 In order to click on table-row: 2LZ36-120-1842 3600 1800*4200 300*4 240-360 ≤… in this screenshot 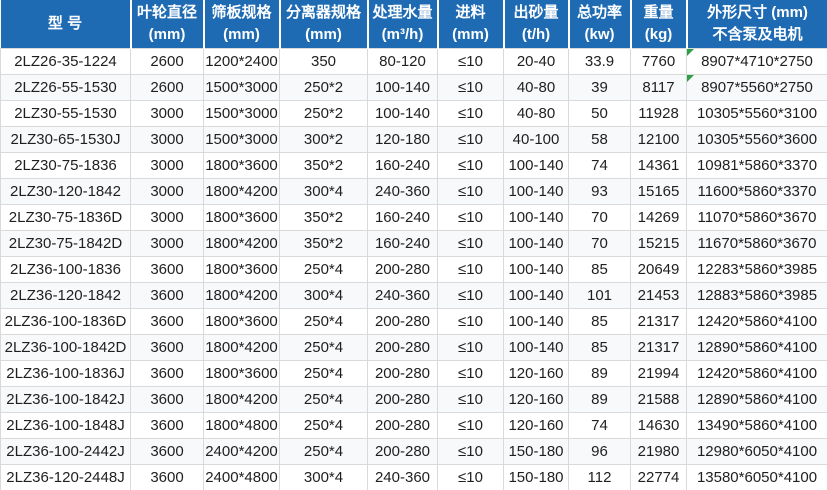, I will do `click(413, 295)`.